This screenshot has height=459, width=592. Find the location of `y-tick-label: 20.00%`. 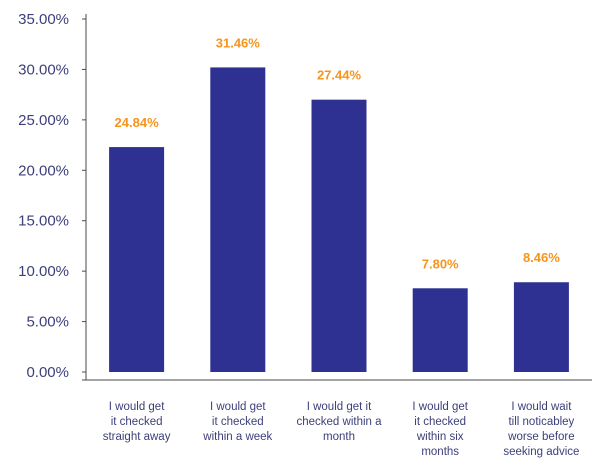

y-tick-label: 20.00% is located at coordinates (43, 170).